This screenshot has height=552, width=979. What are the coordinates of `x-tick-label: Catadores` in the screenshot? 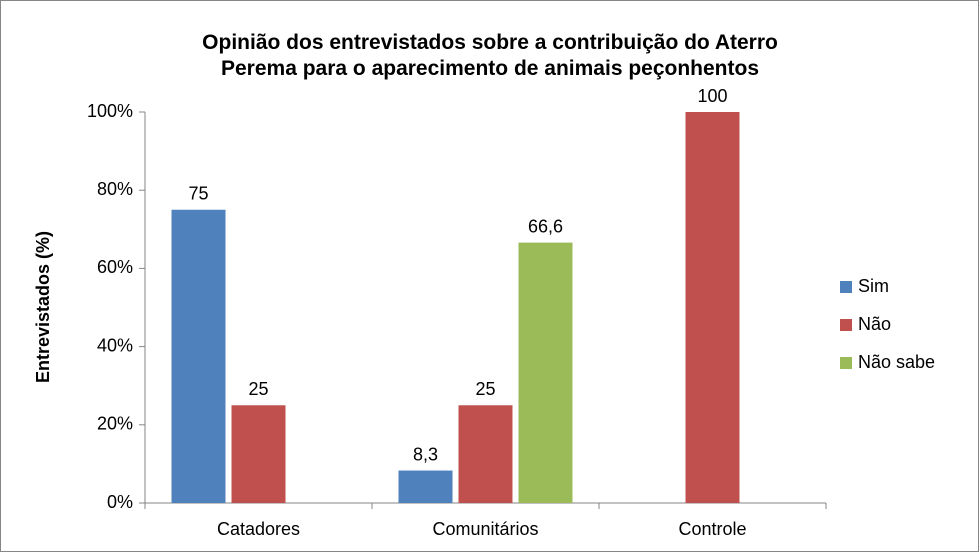 It's located at (258, 529).